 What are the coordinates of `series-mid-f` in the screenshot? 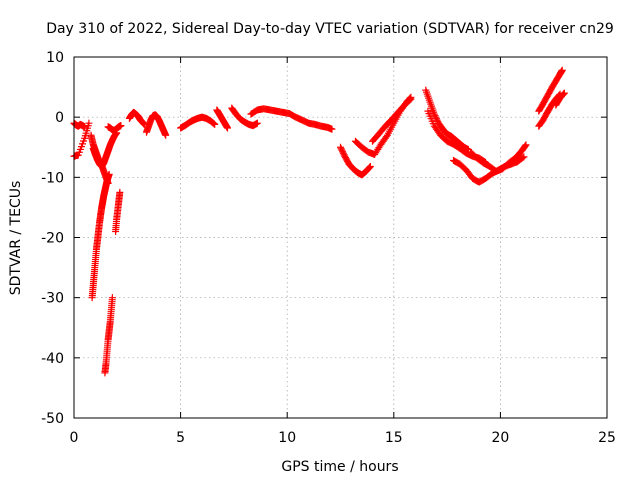 It's located at (244, 117).